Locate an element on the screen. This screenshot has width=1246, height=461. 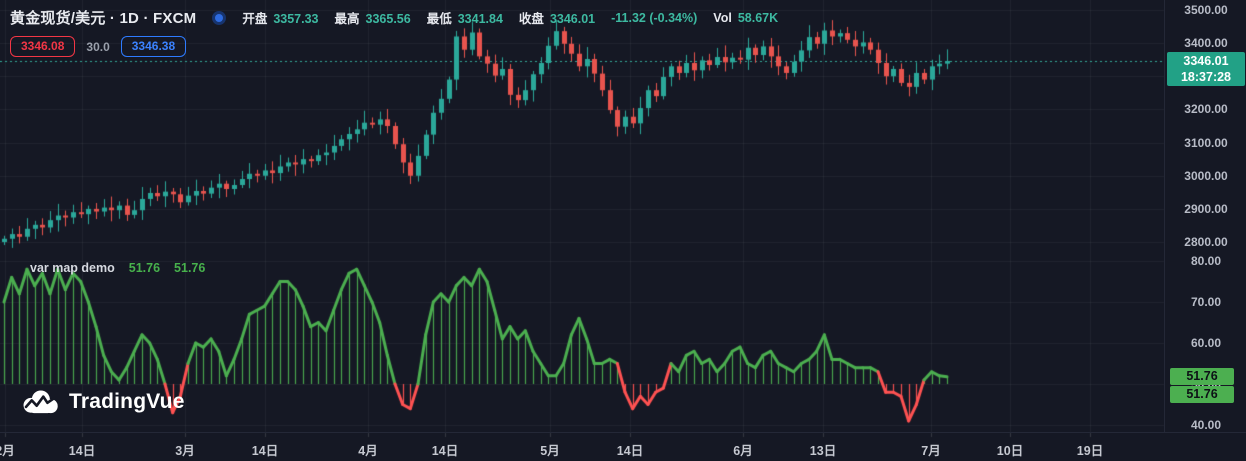
limit-price-badge: 3346.38 is located at coordinates (153, 46).